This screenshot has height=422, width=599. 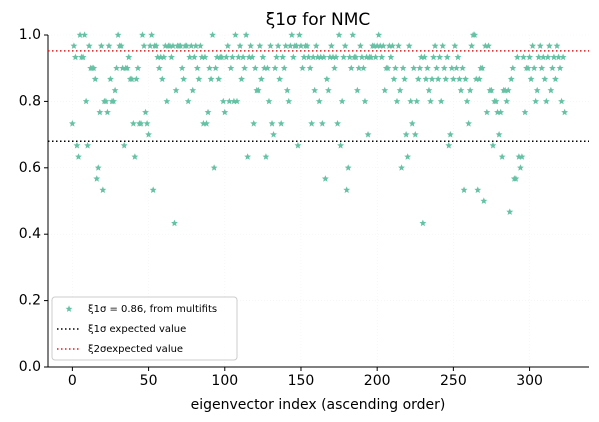 I want to click on y-tick-label: 0.2, so click(x=30, y=301).